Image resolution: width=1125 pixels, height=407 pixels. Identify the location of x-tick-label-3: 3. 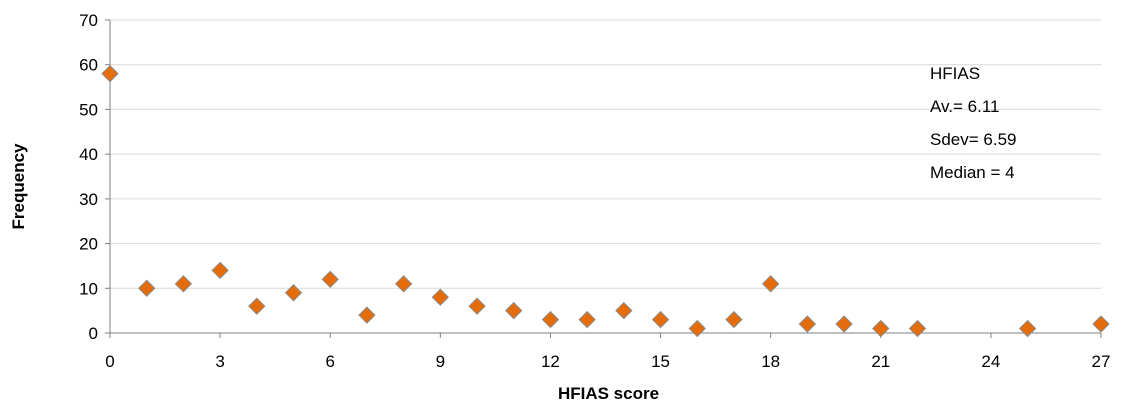
(219, 361).